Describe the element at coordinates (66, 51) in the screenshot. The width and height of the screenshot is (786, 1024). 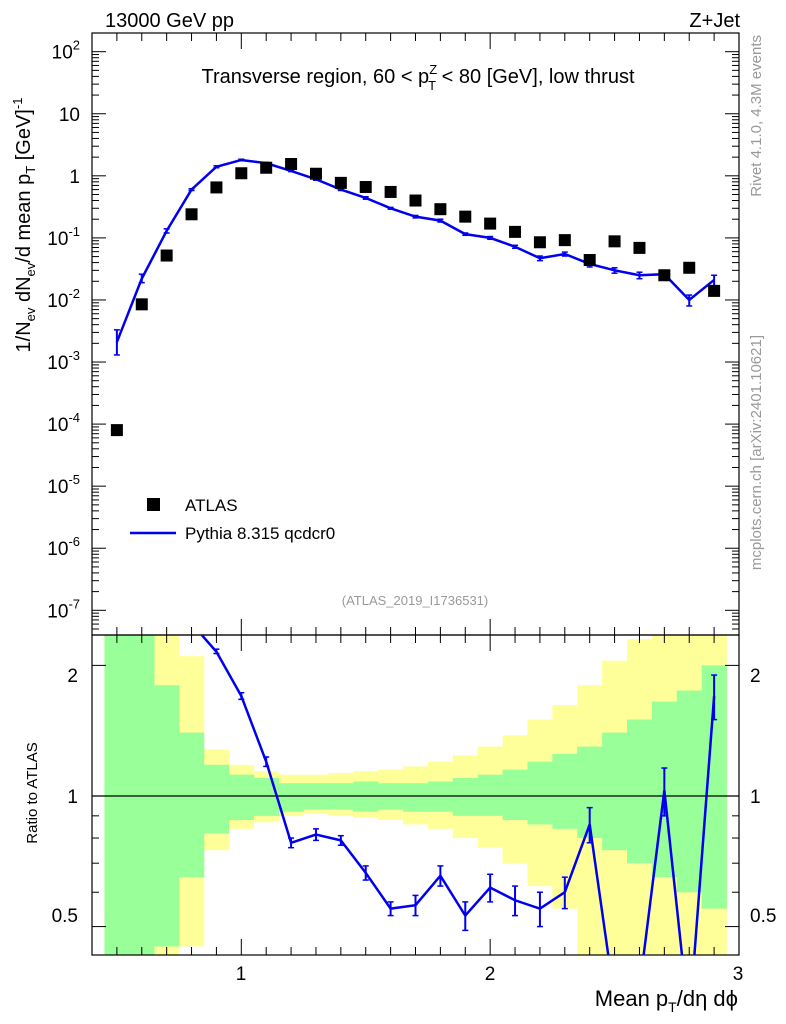
I see `main-ytick-label: 10²` at that location.